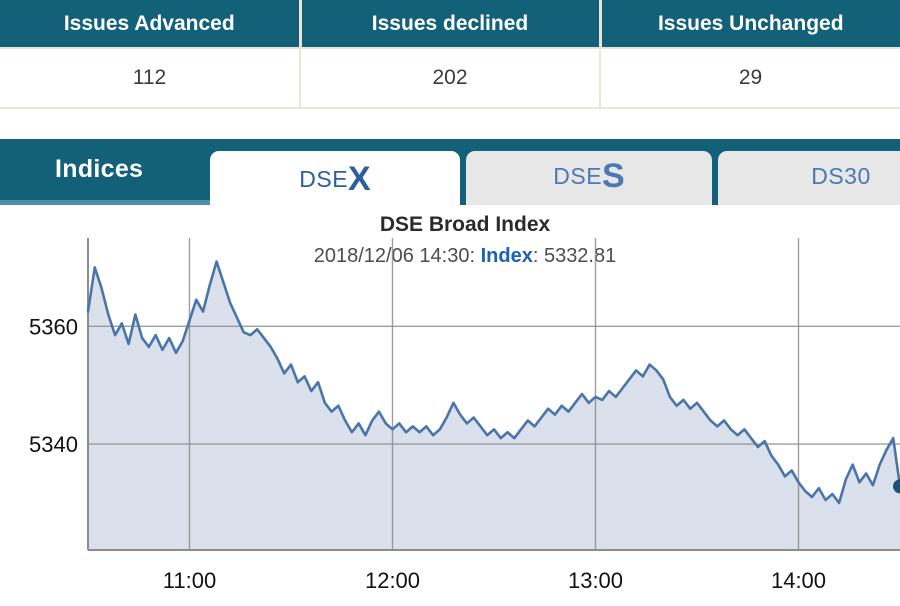  I want to click on last-point-marker, so click(896, 486).